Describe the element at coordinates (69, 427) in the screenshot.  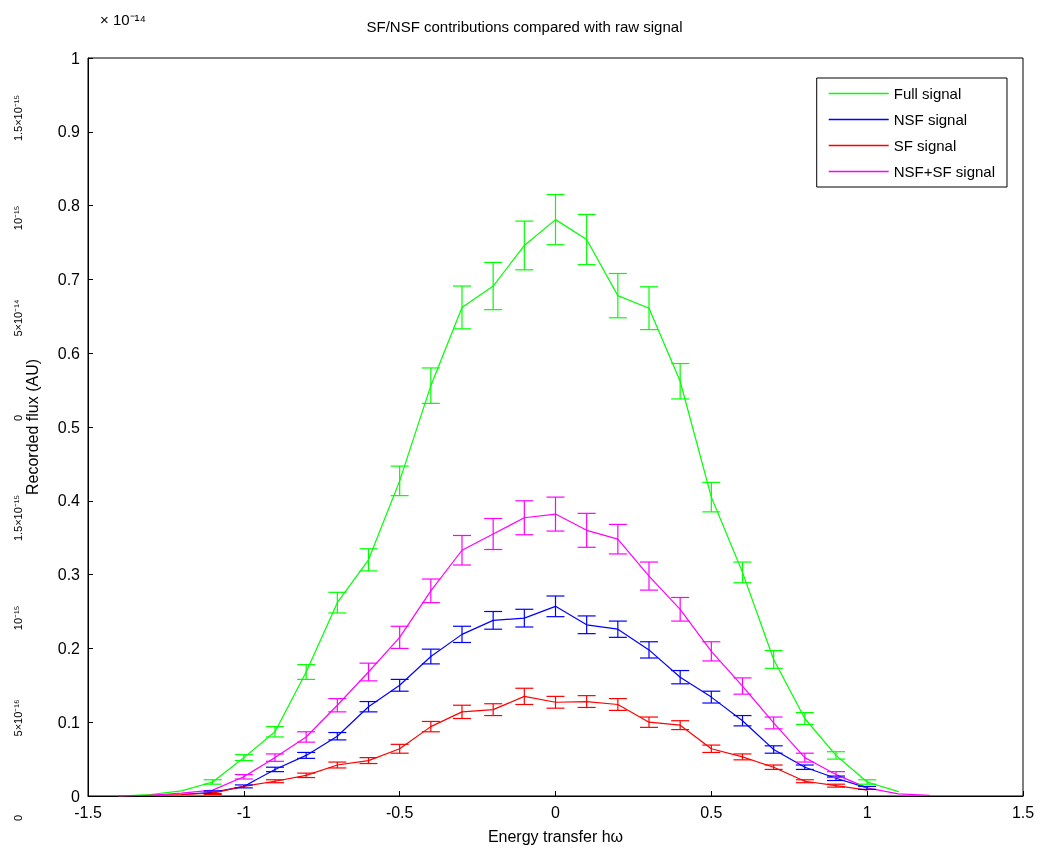
I see `y-tick-label: 0.5` at that location.